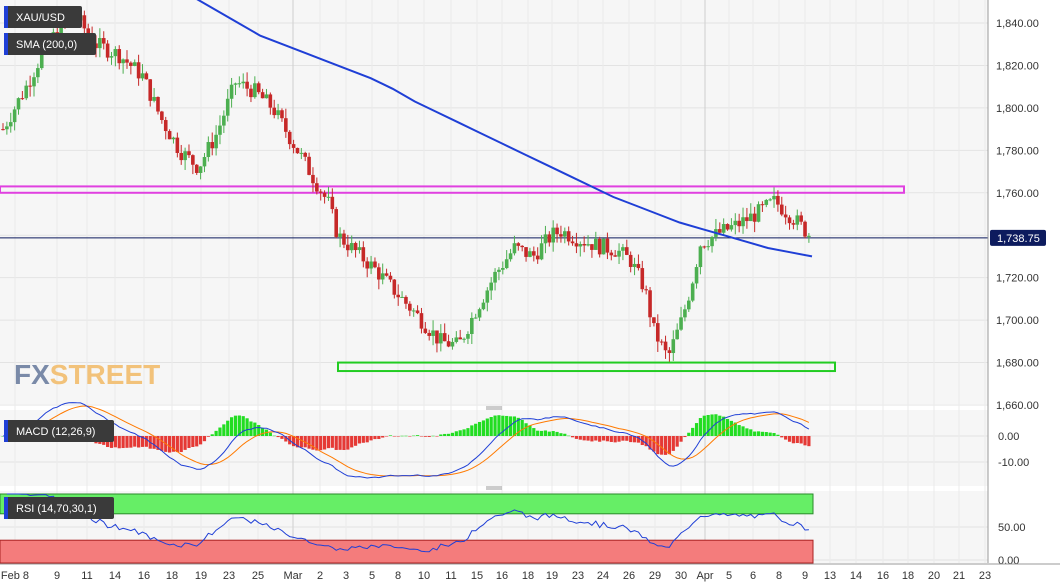  I want to click on price-y-tick: 1,760.00, so click(1017, 194).